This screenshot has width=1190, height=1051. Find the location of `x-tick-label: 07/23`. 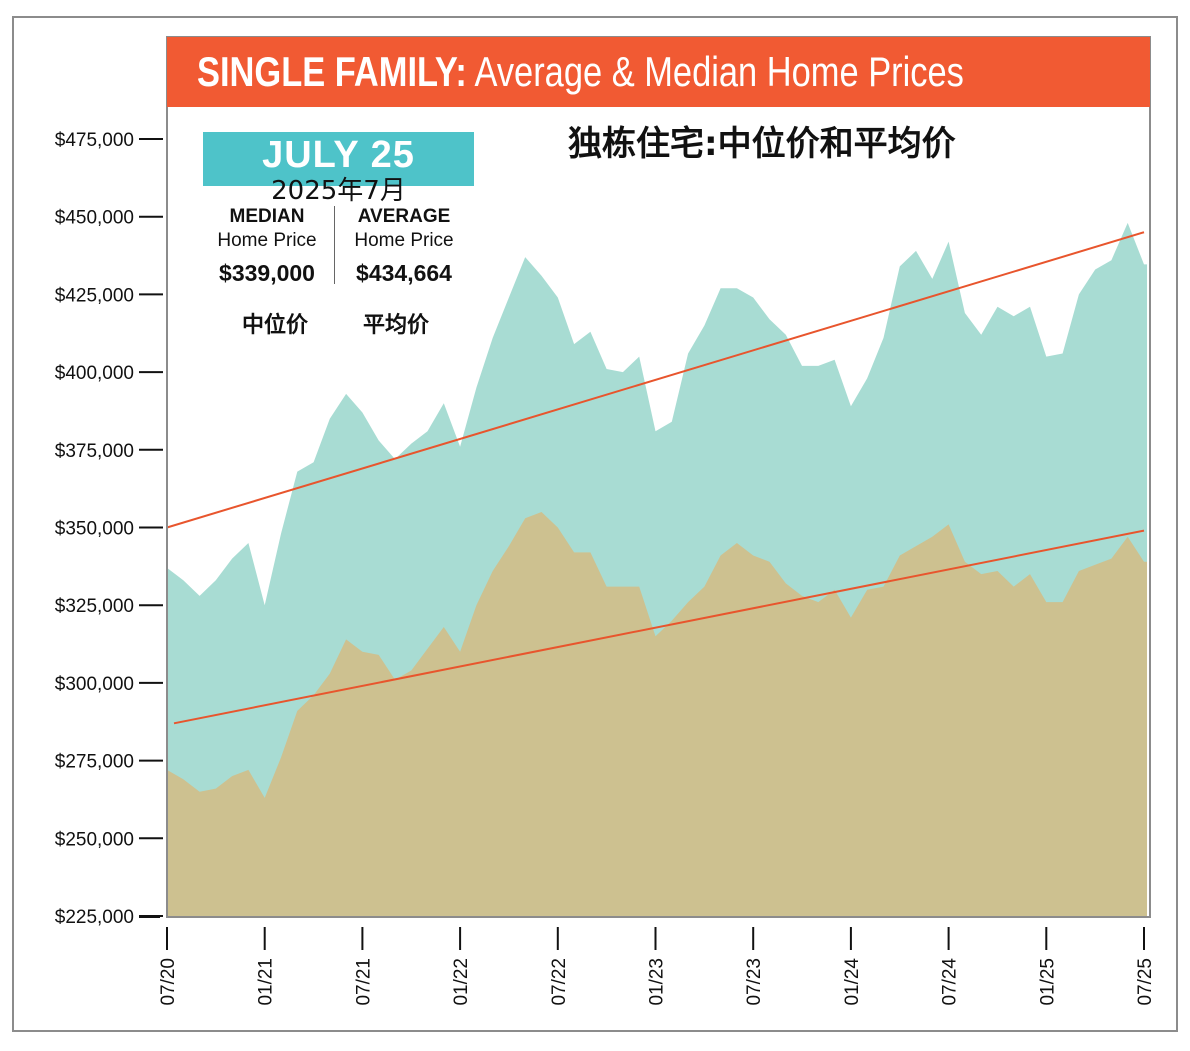

x-tick-label: 07/23 is located at coordinates (754, 982).